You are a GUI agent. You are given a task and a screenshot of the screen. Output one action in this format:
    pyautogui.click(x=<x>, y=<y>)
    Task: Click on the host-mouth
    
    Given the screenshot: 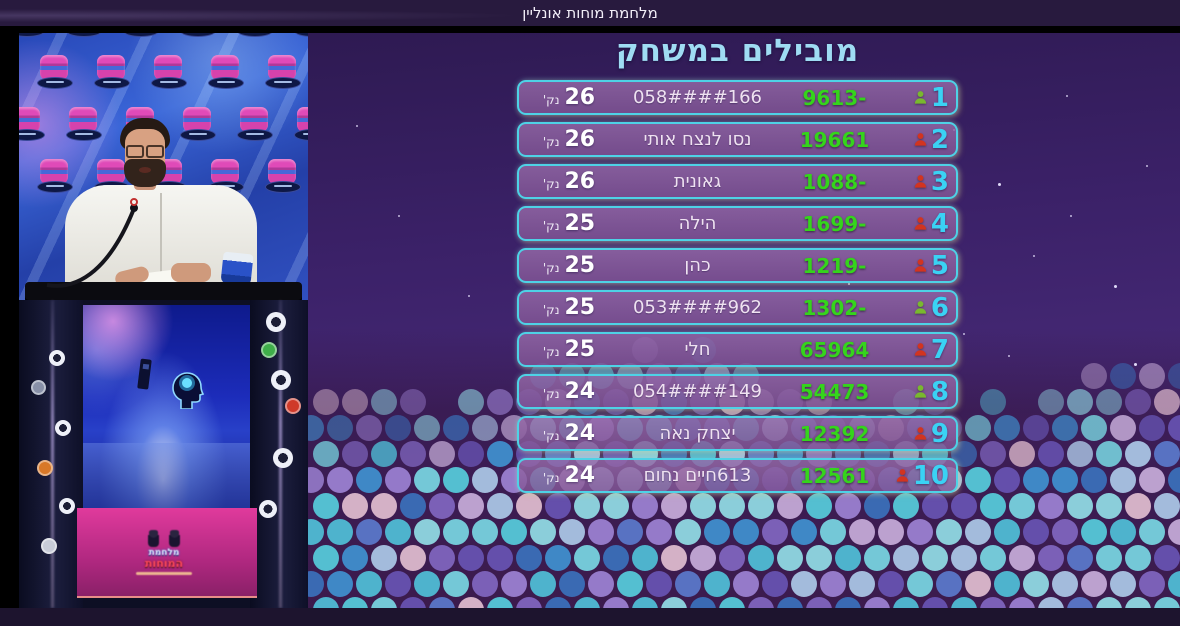 What is the action you would take?
    pyautogui.click(x=145, y=170)
    